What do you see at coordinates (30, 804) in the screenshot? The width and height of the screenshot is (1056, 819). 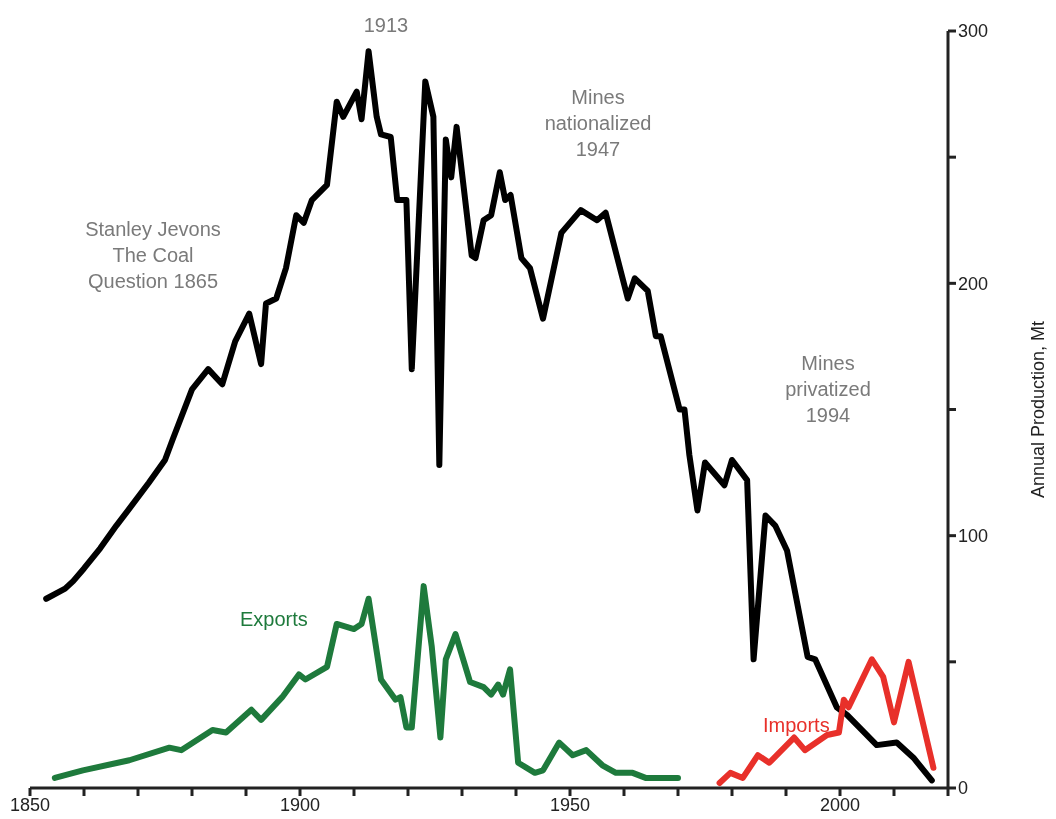 I see `x-tick-label: 1850` at bounding box center [30, 804].